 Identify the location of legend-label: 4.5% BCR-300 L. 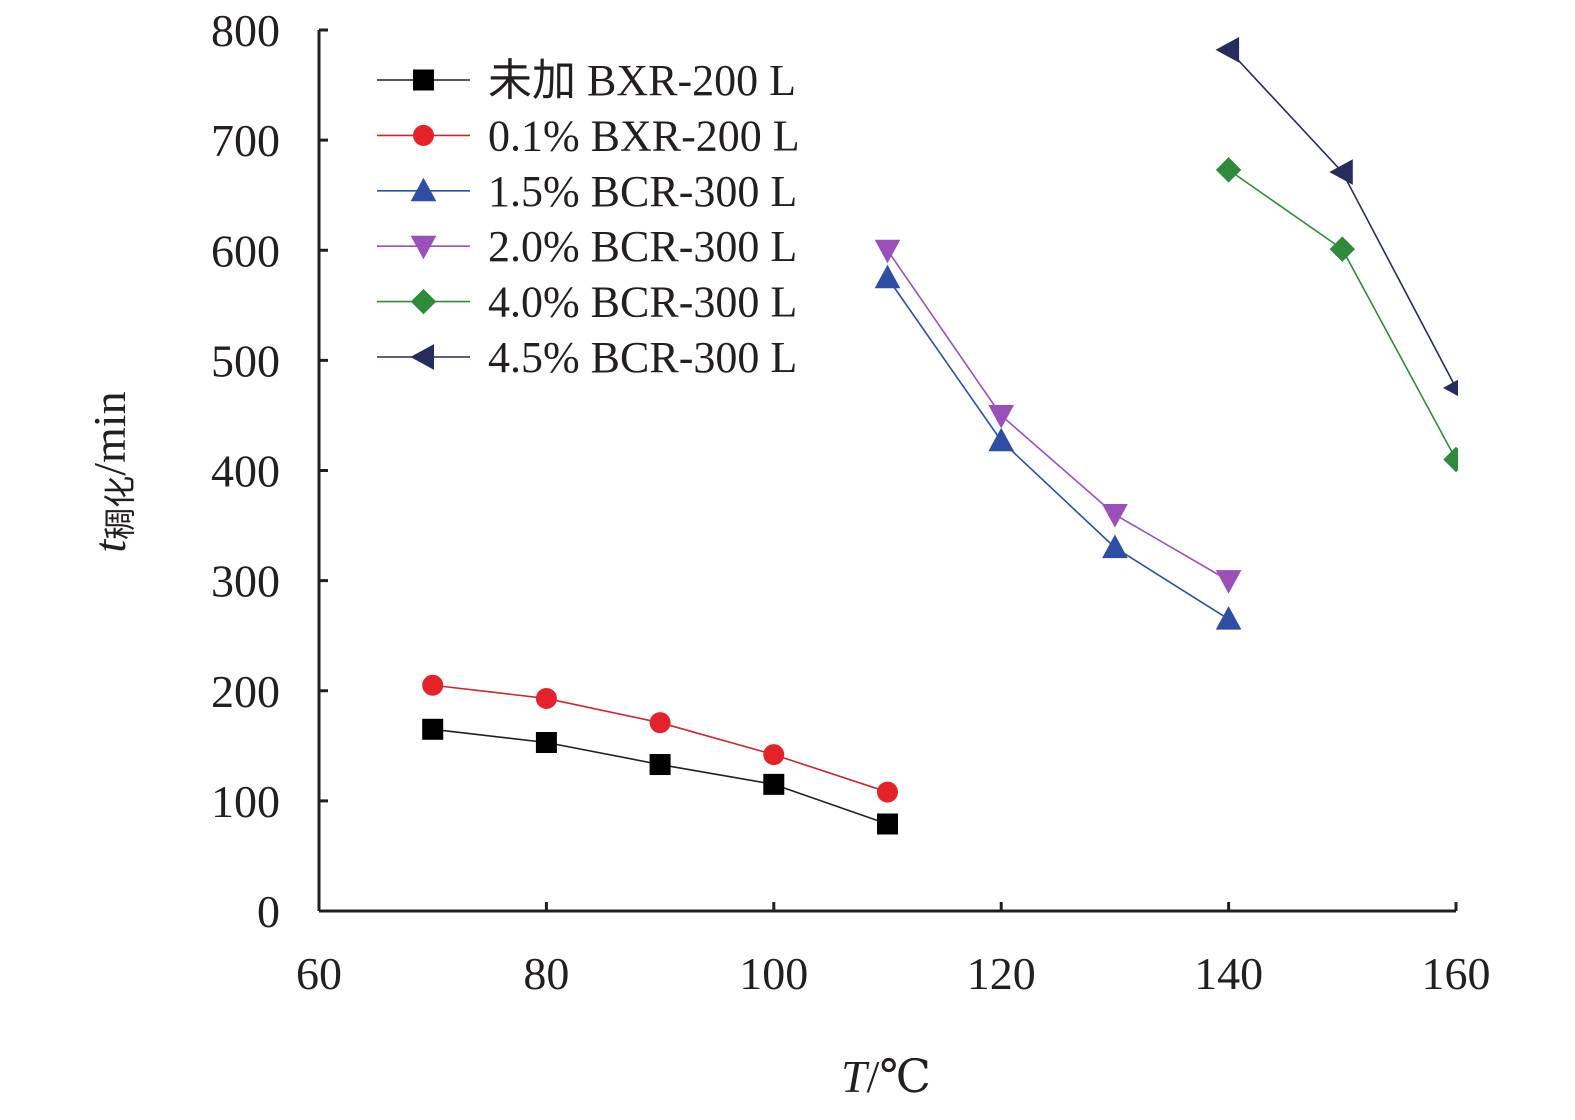
(642, 357).